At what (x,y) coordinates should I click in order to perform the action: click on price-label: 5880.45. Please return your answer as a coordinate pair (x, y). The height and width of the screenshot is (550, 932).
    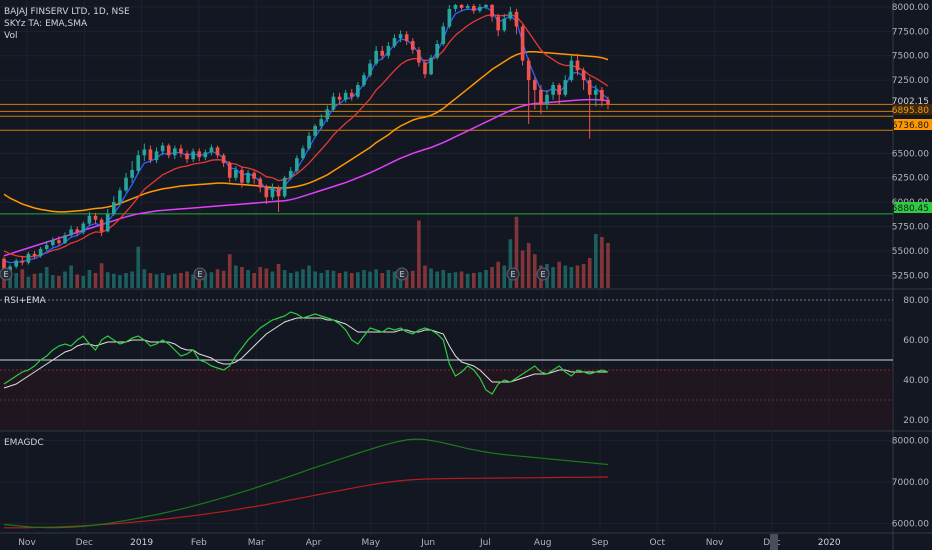
    Looking at the image, I should click on (910, 209).